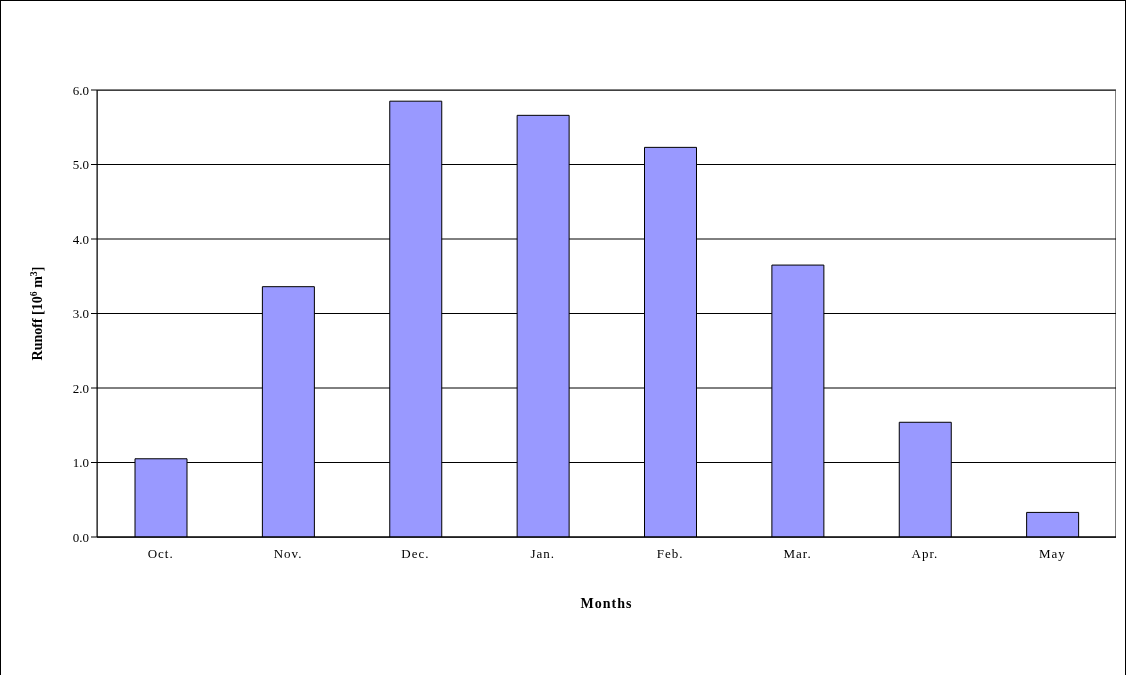 The image size is (1128, 675). What do you see at coordinates (80, 388) in the screenshot?
I see `y-tick-label: 2.0` at bounding box center [80, 388].